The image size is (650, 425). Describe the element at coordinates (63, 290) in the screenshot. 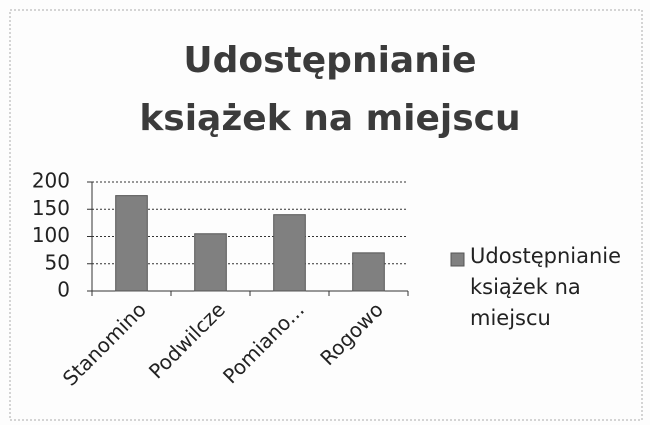

I see `y-tick-label: 0` at that location.